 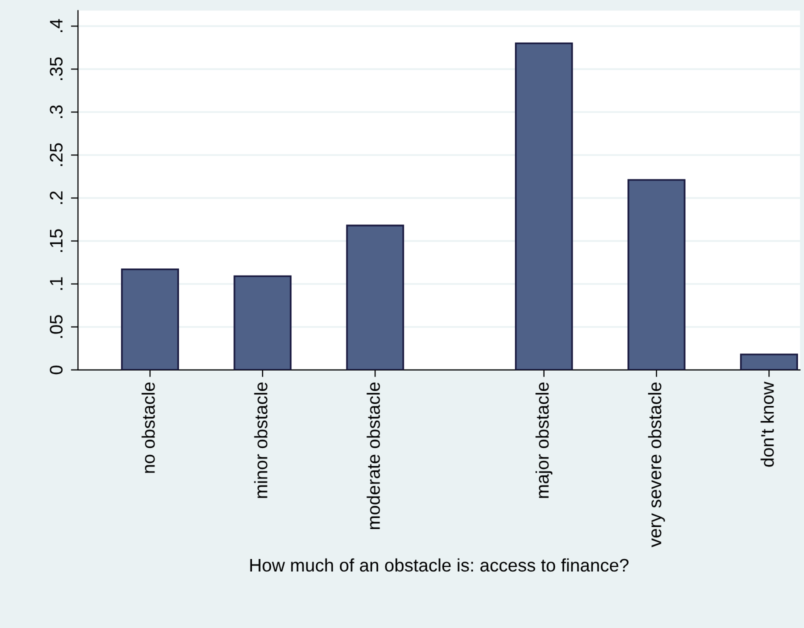 What do you see at coordinates (656, 465) in the screenshot?
I see `x-tick-label: very severe obstacle` at bounding box center [656, 465].